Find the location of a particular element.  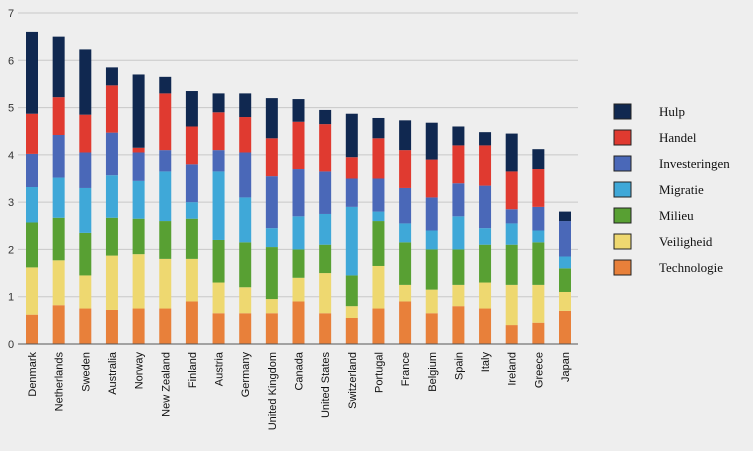

y-tick-label: 1 is located at coordinates (11, 298).